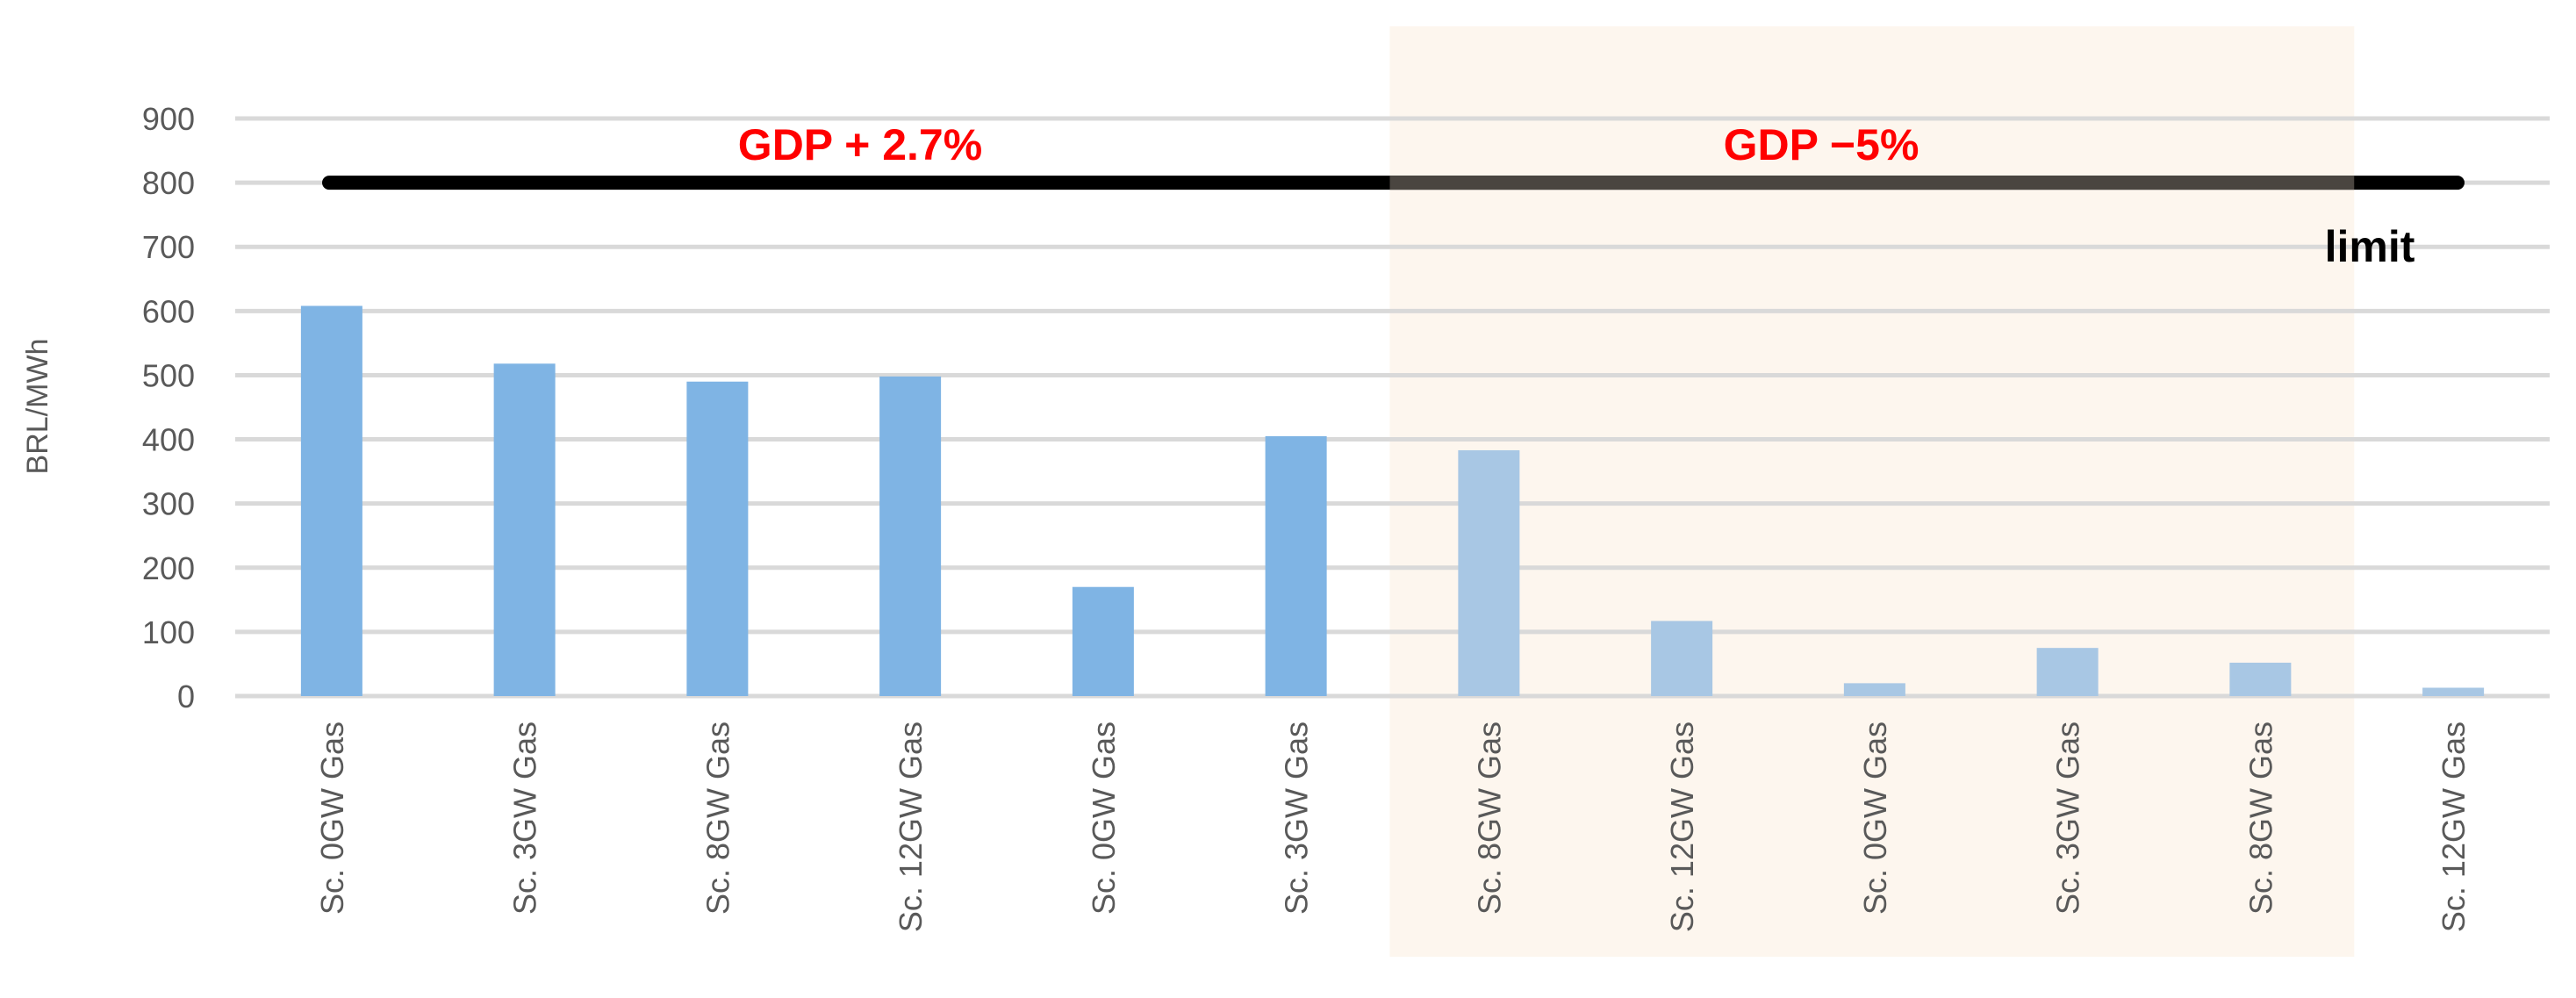  What do you see at coordinates (168, 375) in the screenshot?
I see `y-tick-label: 500` at bounding box center [168, 375].